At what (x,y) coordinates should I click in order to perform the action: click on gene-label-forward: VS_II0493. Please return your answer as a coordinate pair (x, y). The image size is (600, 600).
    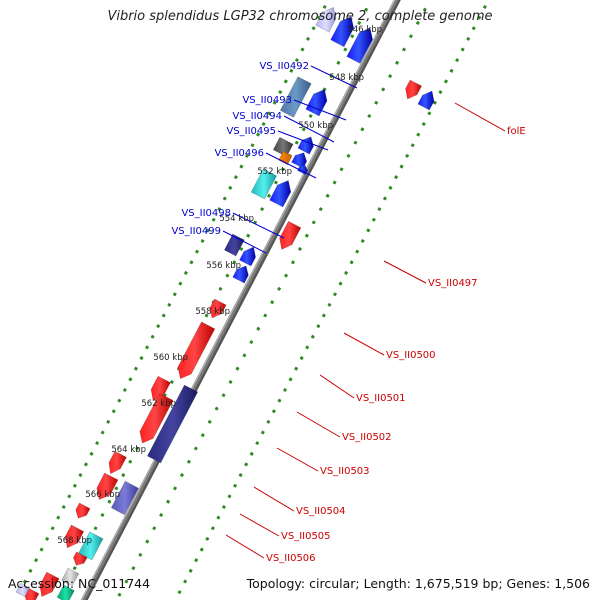
    Looking at the image, I should click on (267, 100).